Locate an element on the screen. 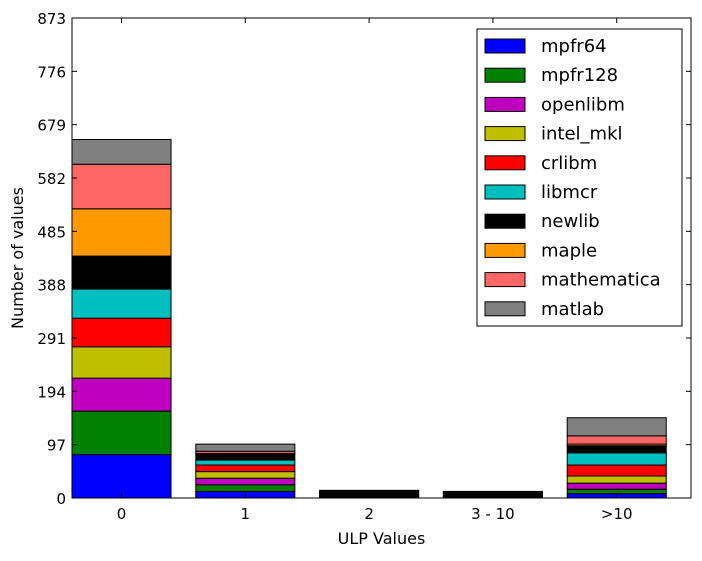  y-tick-label: 485 is located at coordinates (51, 232).